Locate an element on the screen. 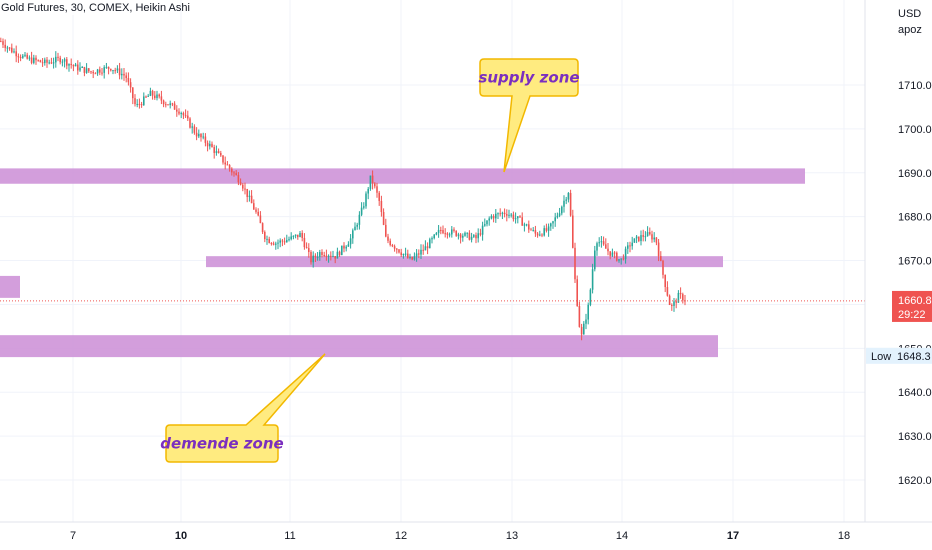 Image resolution: width=932 pixels, height=550 pixels. left-edge-band is located at coordinates (10, 286).